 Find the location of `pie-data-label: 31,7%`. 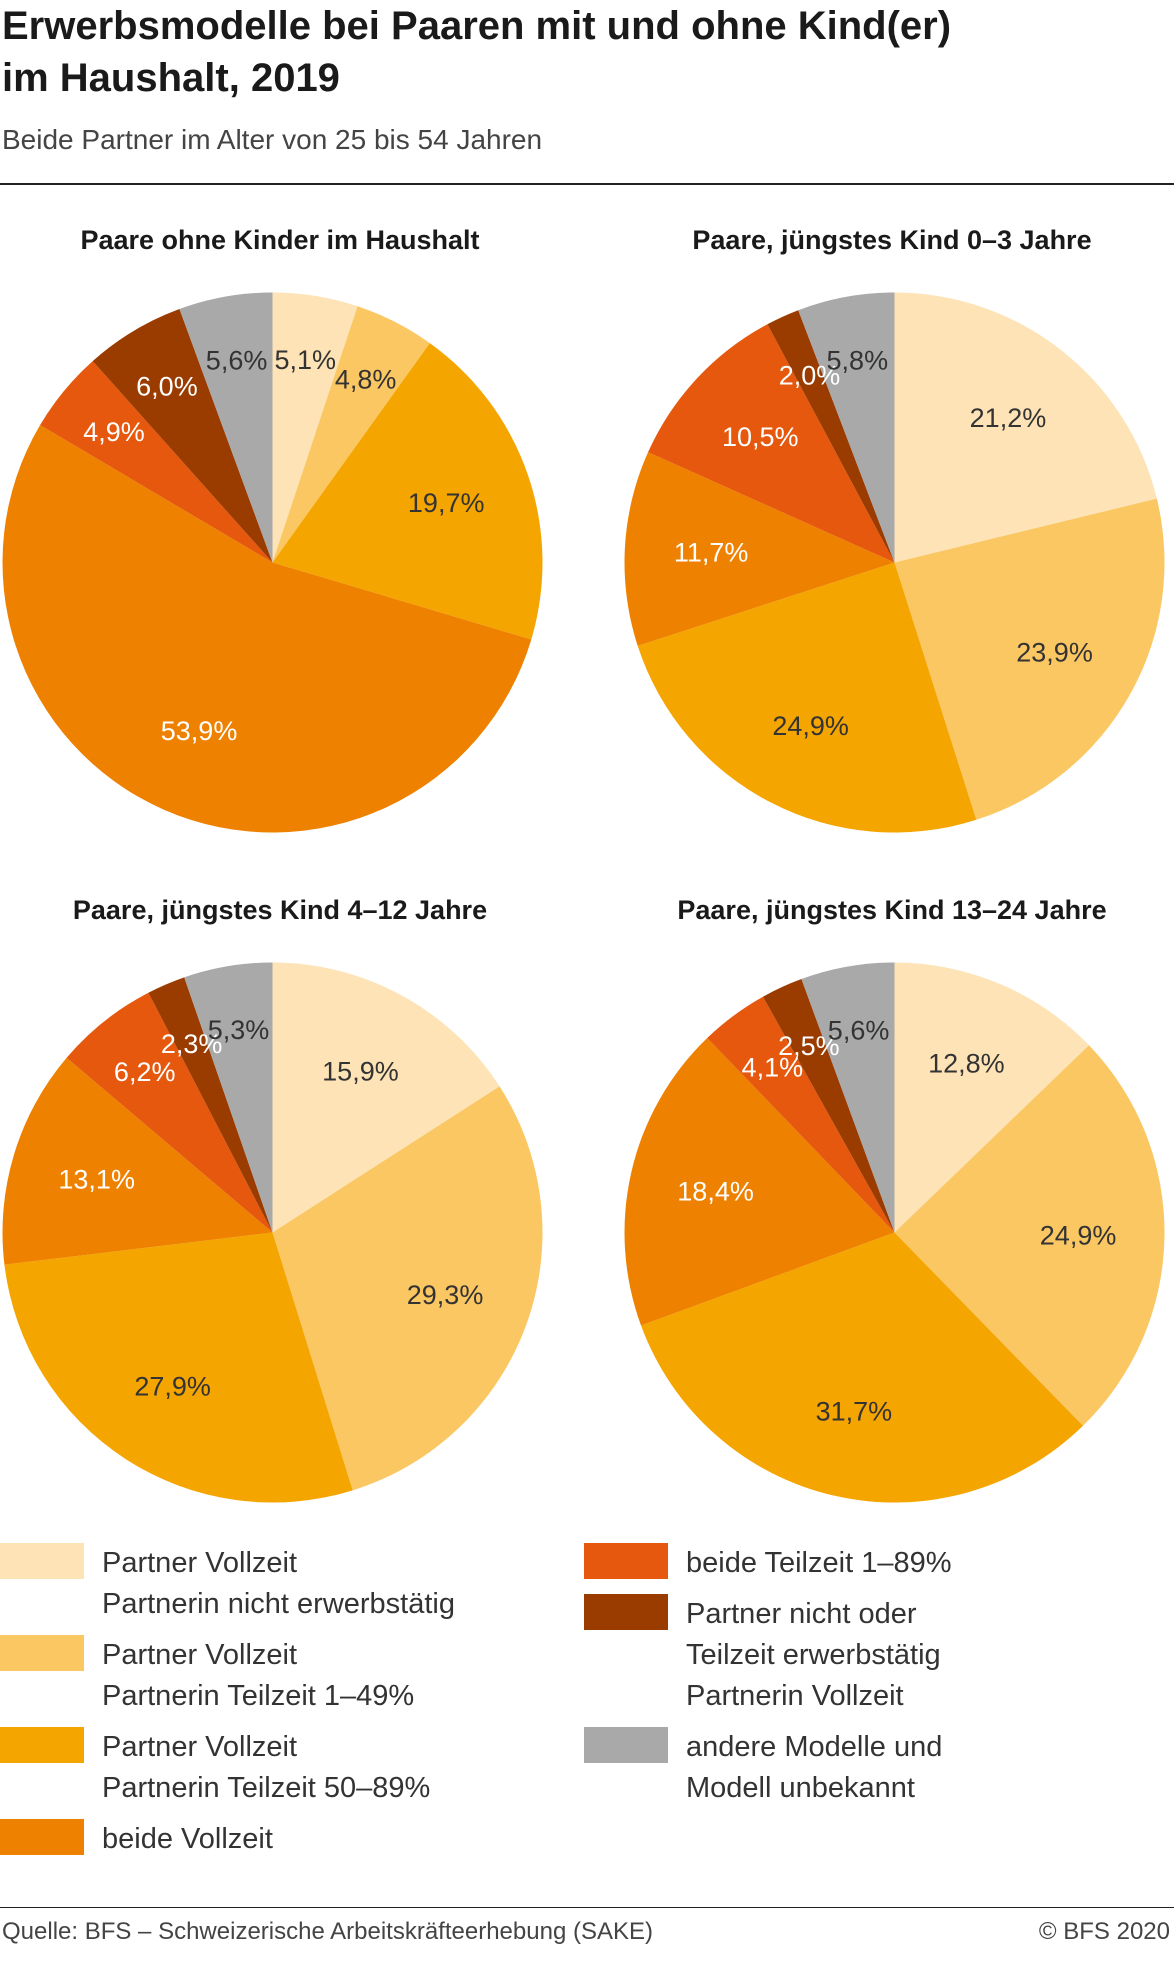

pie-data-label: 31,7% is located at coordinates (854, 1412).